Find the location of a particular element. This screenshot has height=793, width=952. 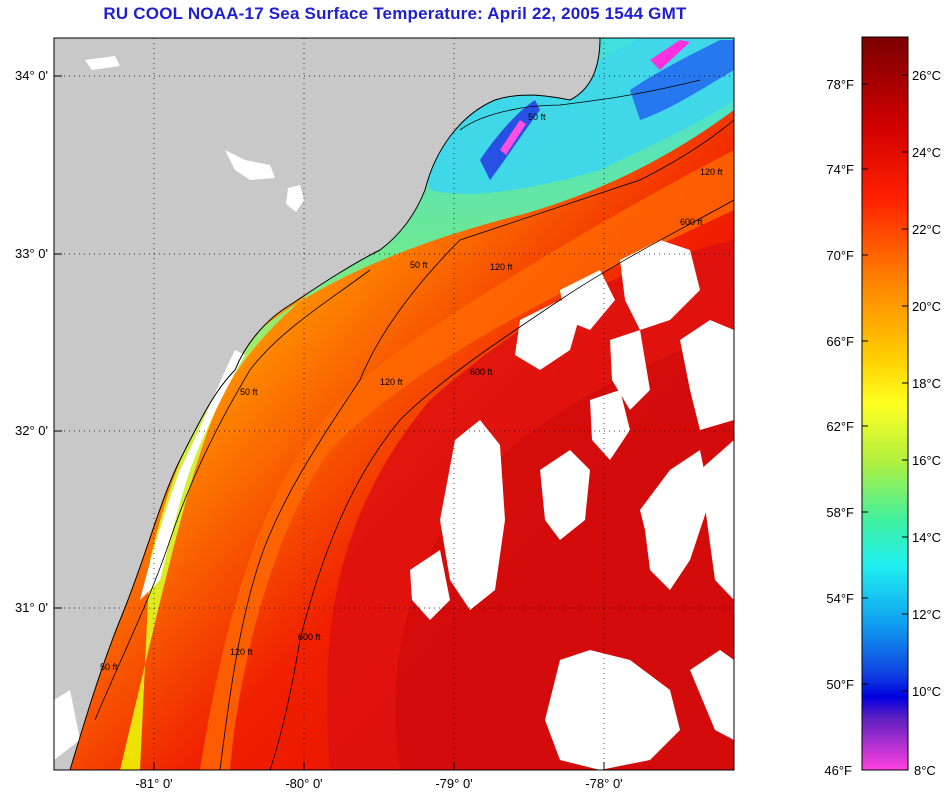

colorbar-f-label: 58°F is located at coordinates (840, 512).